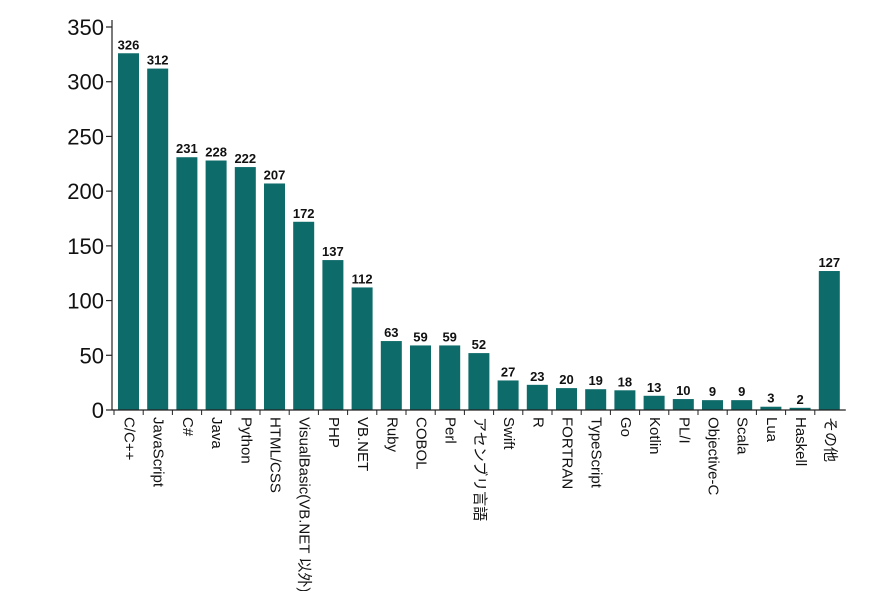  What do you see at coordinates (683, 430) in the screenshot?
I see `x-tick-label: PL/I` at bounding box center [683, 430].